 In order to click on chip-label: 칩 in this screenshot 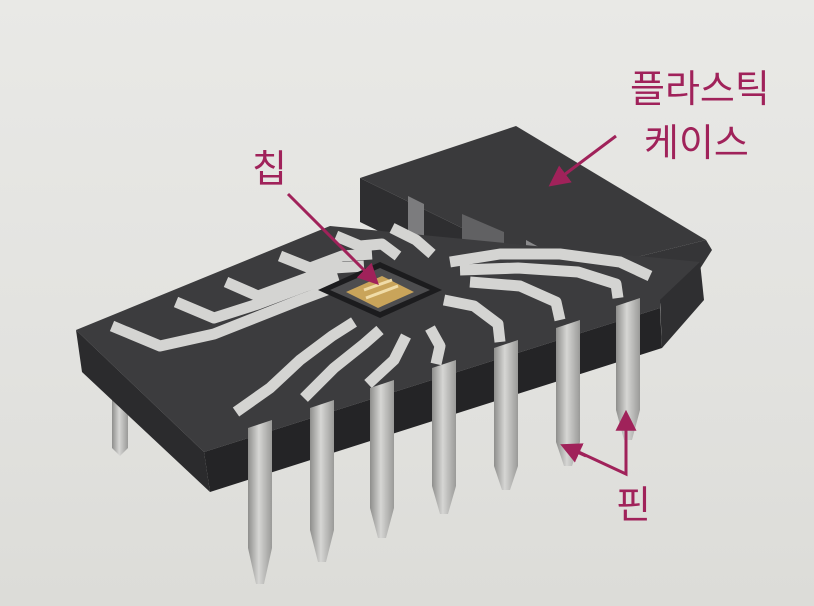, I will do `click(269, 169)`.